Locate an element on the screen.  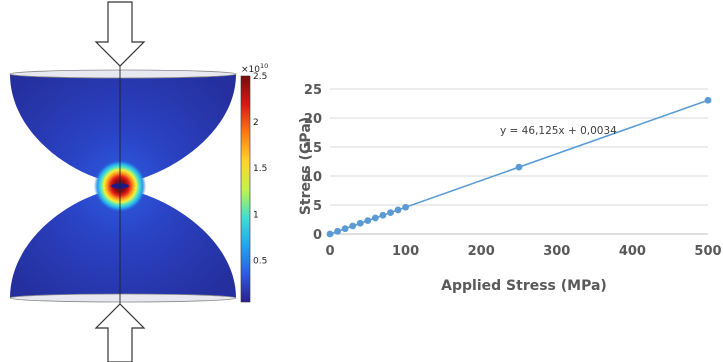
y-tick-label: 10 is located at coordinates (313, 177).